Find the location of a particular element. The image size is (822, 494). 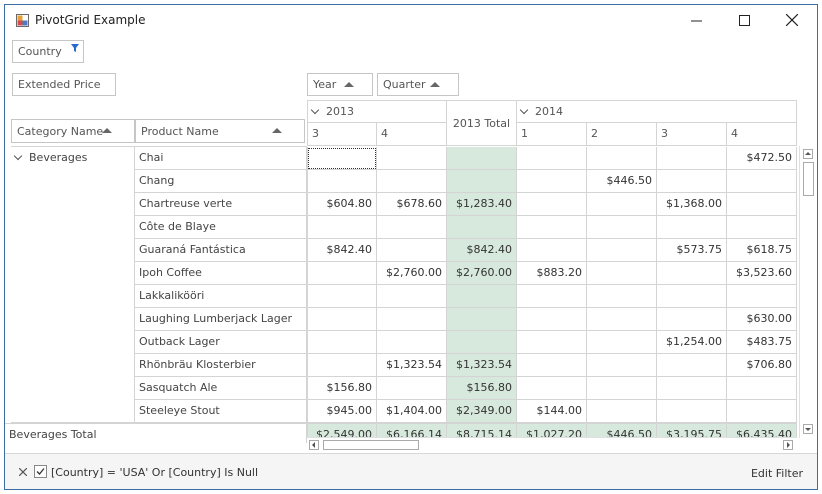

data-cell: $144.00 is located at coordinates (552, 411).